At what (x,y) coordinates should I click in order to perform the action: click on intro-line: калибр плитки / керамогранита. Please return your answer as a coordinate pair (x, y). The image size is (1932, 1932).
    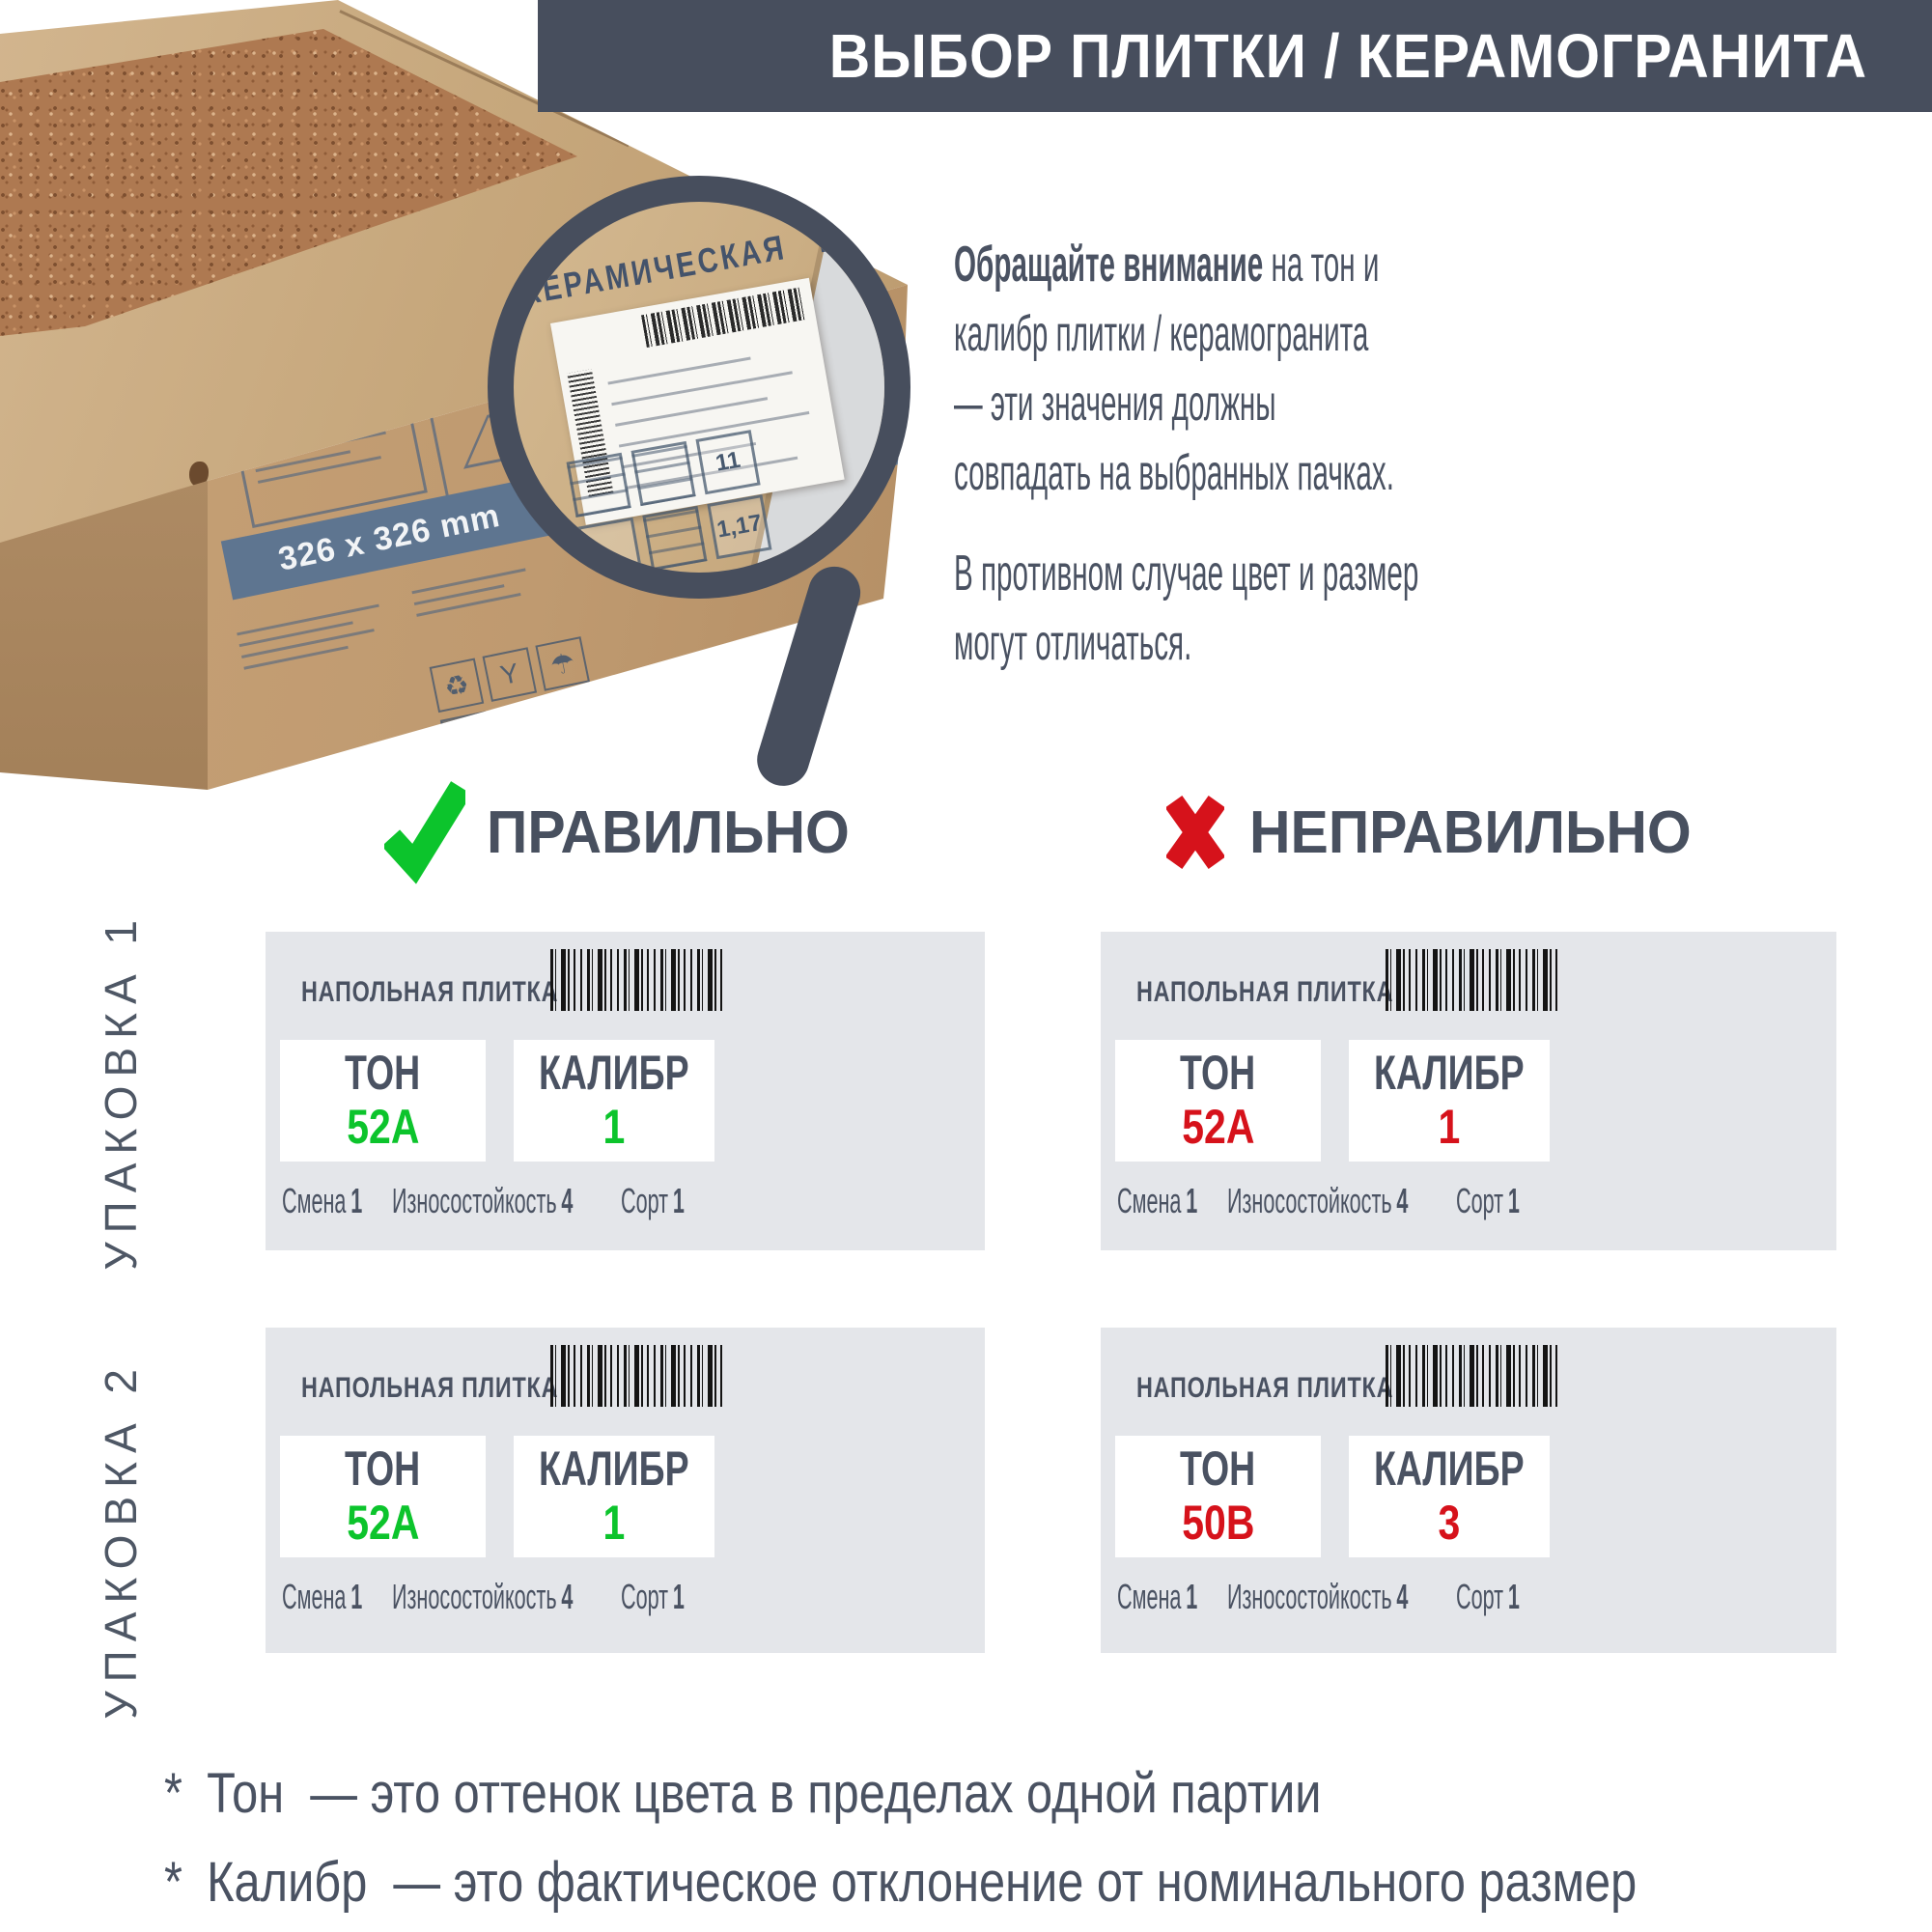
    Looking at the image, I should click on (1161, 334).